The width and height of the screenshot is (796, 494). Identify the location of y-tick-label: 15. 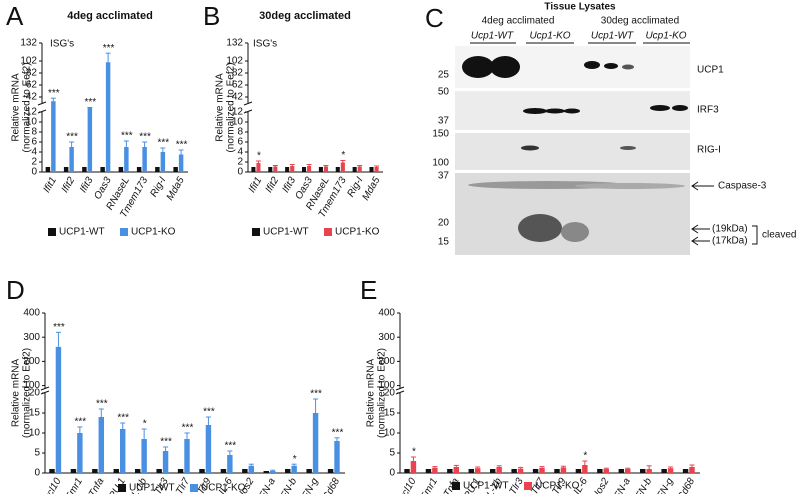
(390, 413).